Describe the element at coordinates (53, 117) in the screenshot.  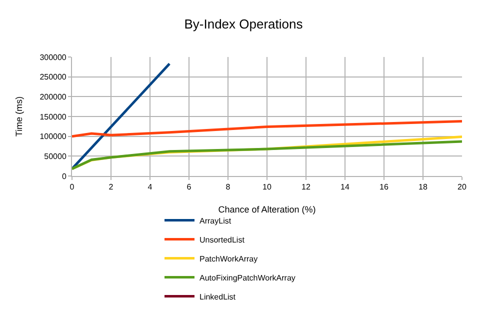
I see `y-tick-label: 150000` at that location.